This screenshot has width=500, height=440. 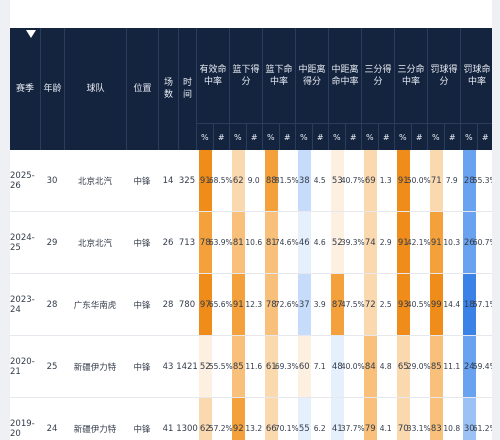 What do you see at coordinates (476, 75) in the screenshot?
I see `header-group-8: 罚球命中率` at bounding box center [476, 75].